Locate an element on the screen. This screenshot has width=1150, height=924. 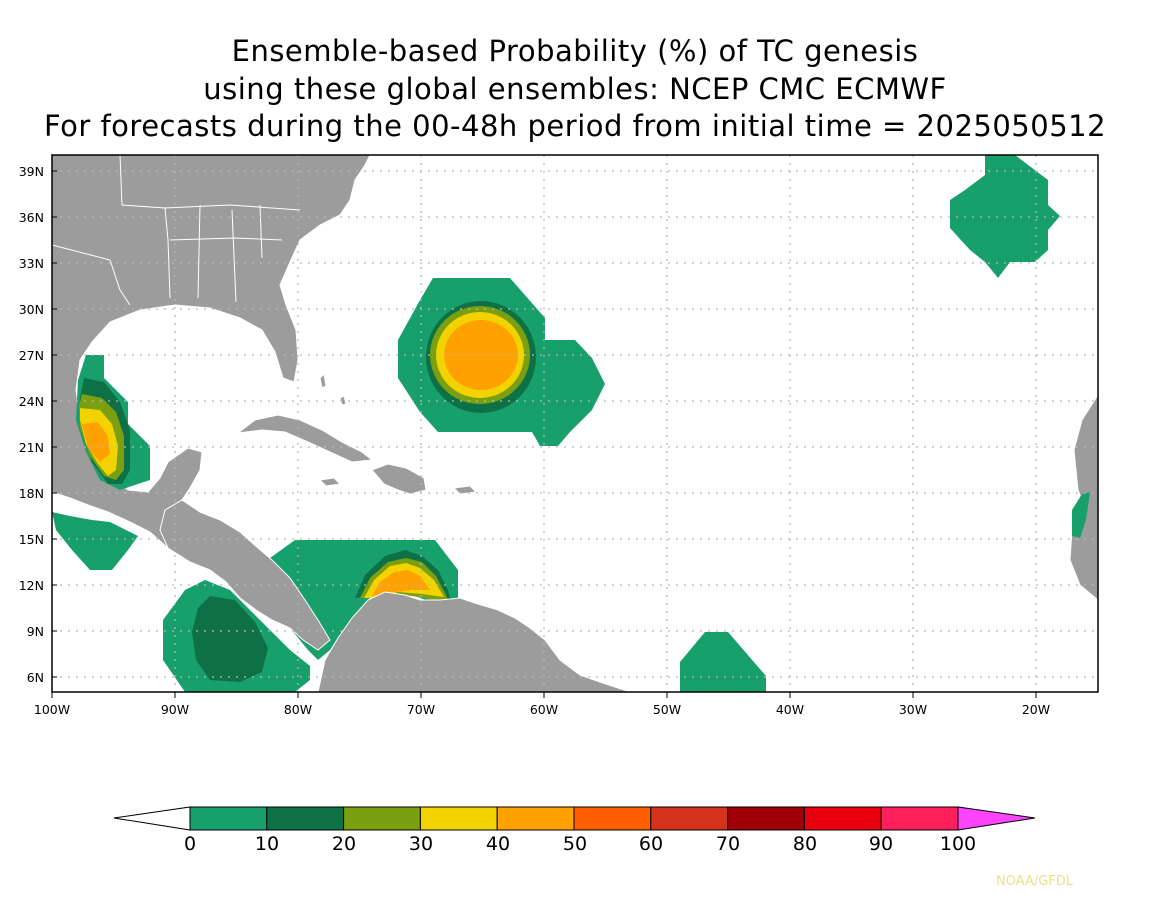
hispaniola-land is located at coordinates (399, 479).